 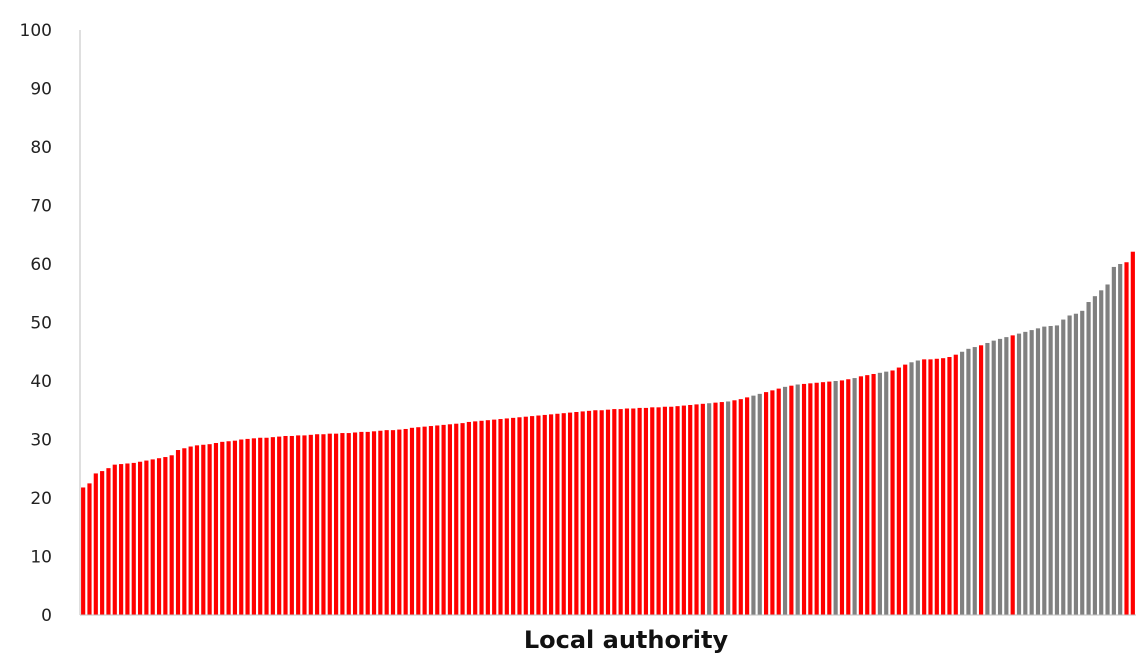 I want to click on y-tick-label: 40, so click(x=41, y=382).